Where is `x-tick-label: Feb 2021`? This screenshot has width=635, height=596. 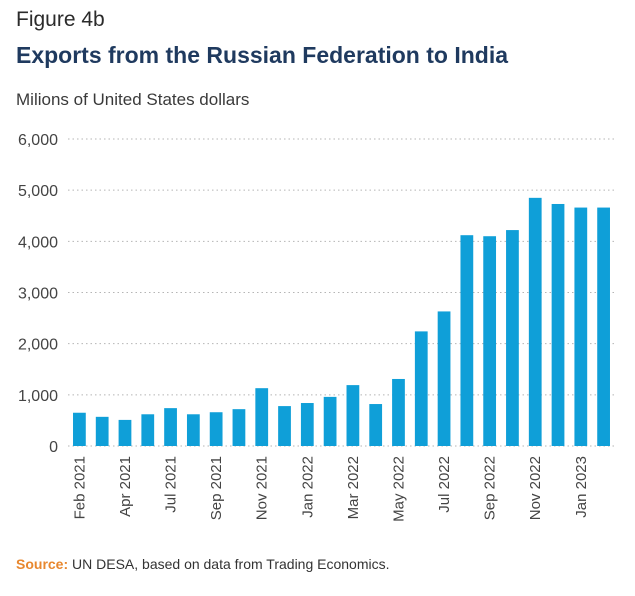
x-tick-label: Feb 2021 is located at coordinates (79, 487).